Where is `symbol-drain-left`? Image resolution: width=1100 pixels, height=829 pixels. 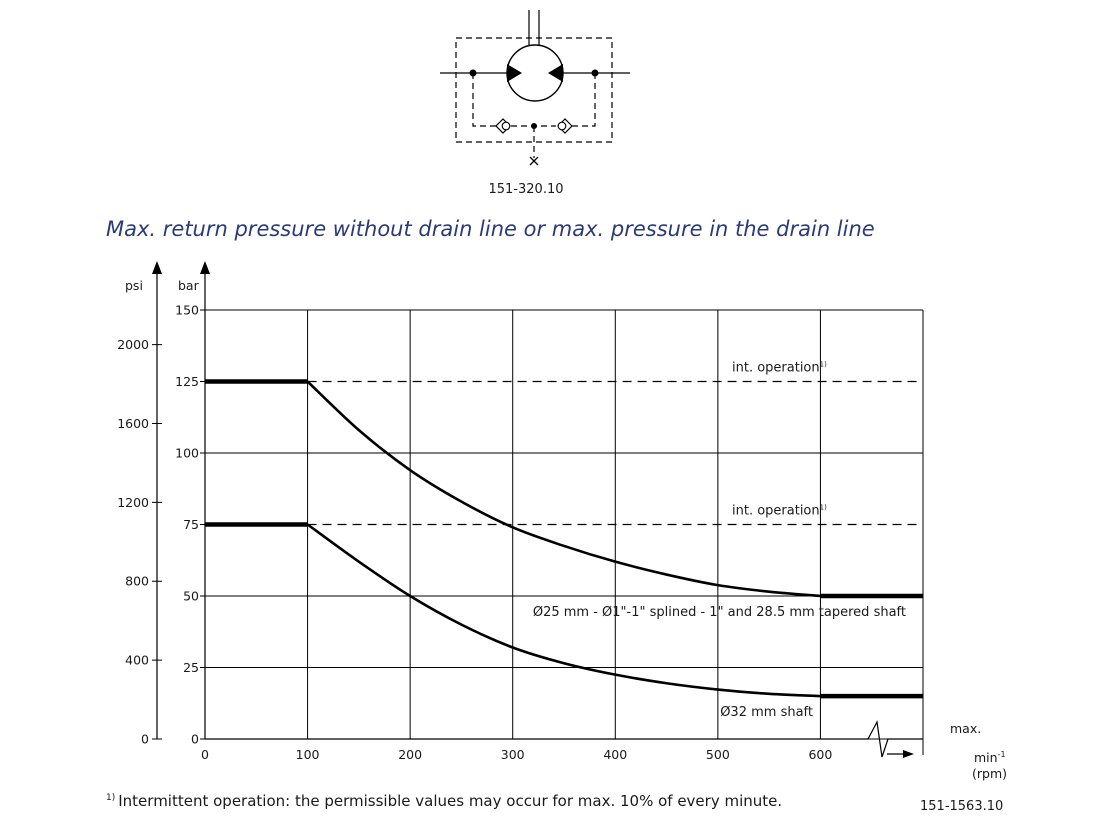
symbol-drain-left is located at coordinates (484, 100).